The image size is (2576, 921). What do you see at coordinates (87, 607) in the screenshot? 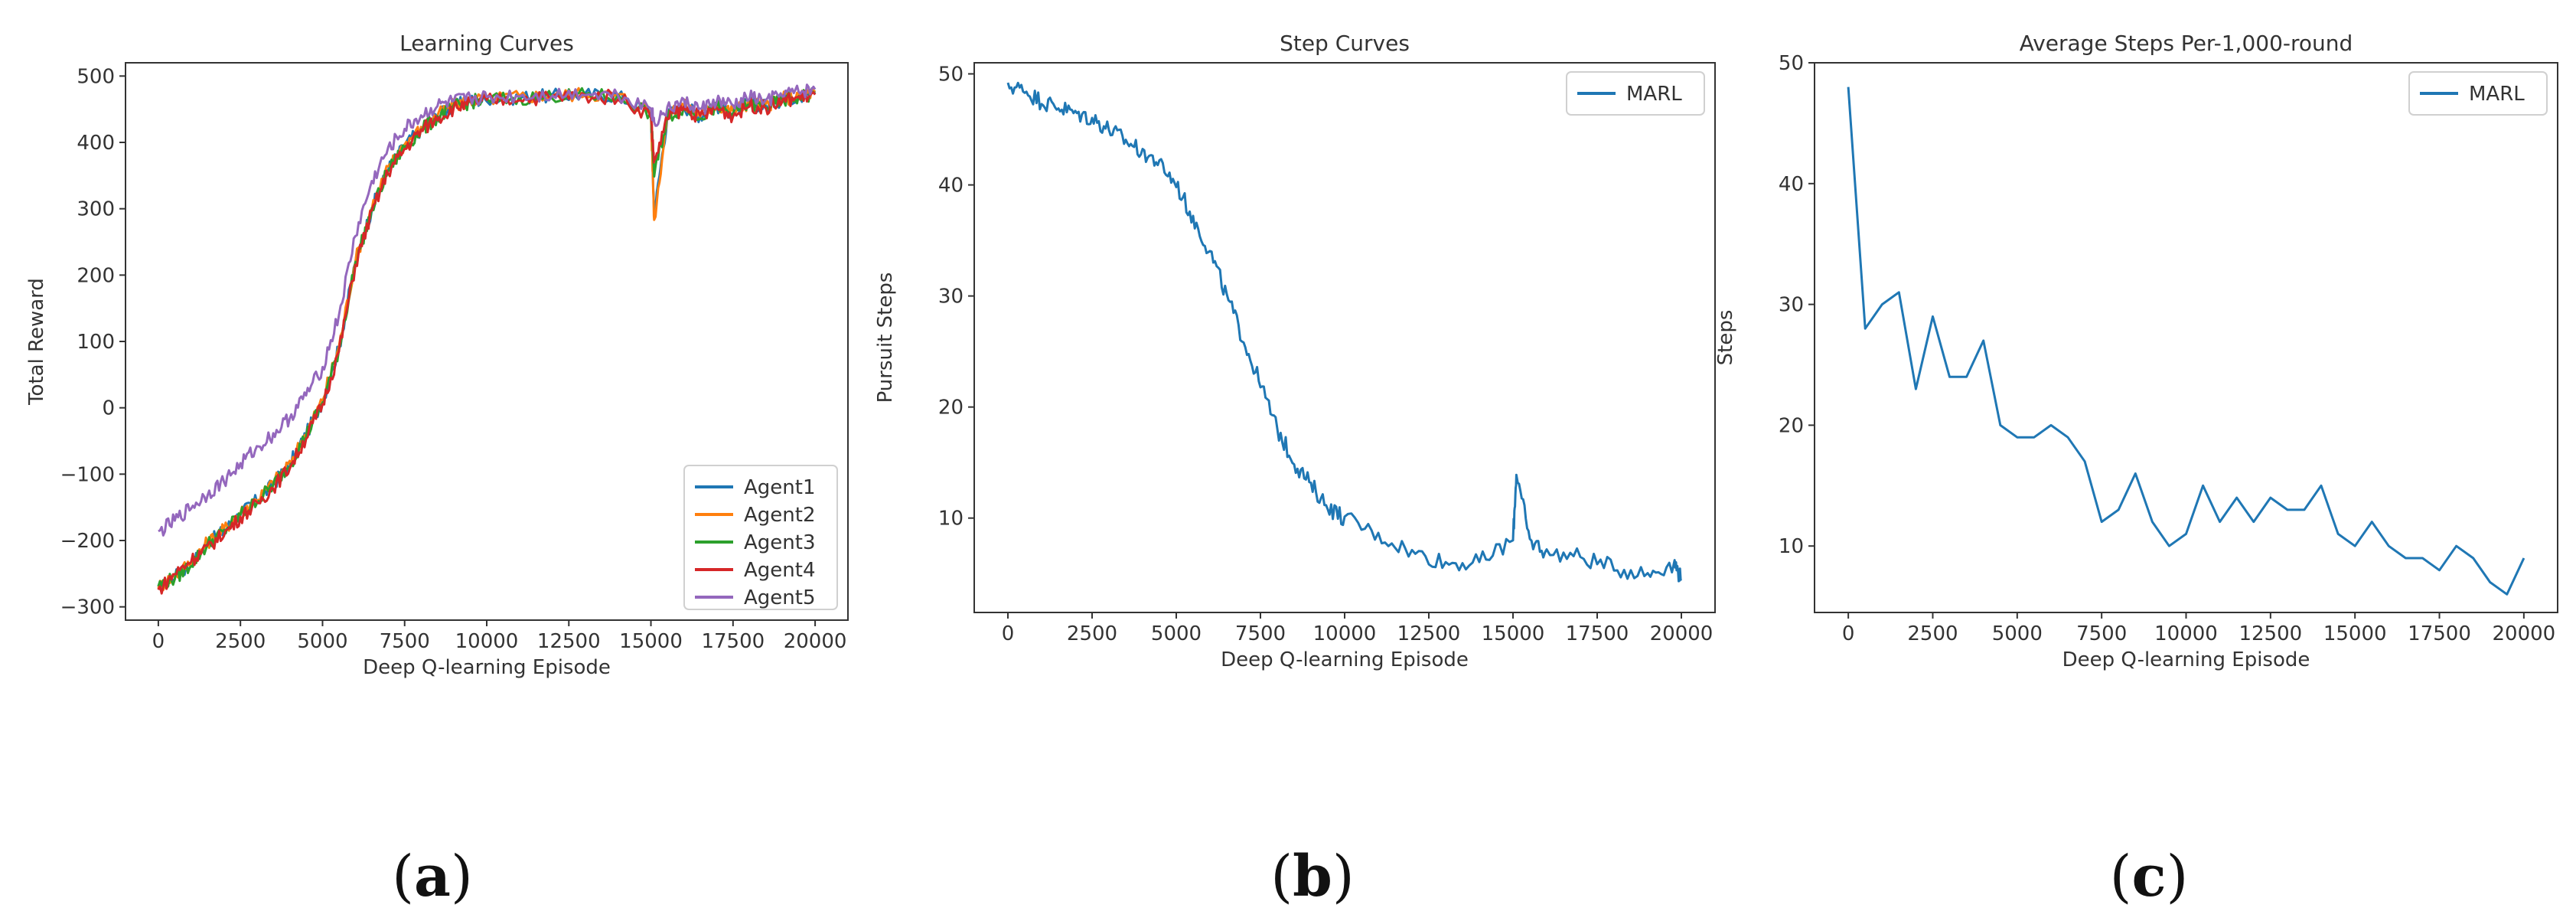
I see `y-tick-label: −300` at bounding box center [87, 607].